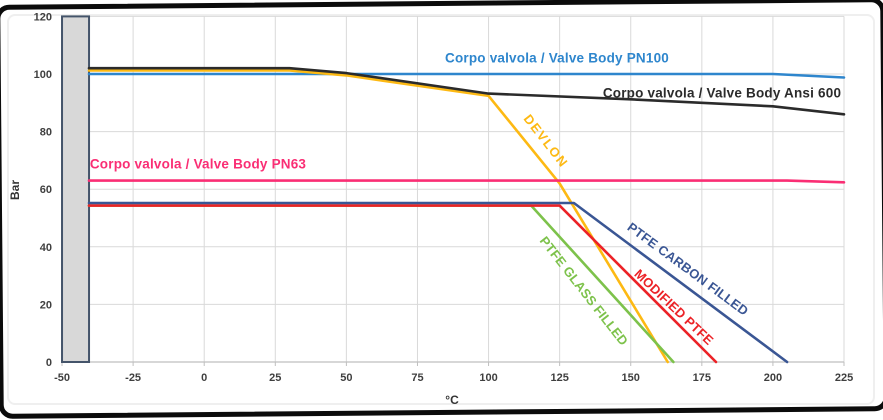 This screenshot has width=883, height=420. I want to click on series-label-valve-body-pn100: Corpo valvola / Valve Body PN100, so click(557, 58).